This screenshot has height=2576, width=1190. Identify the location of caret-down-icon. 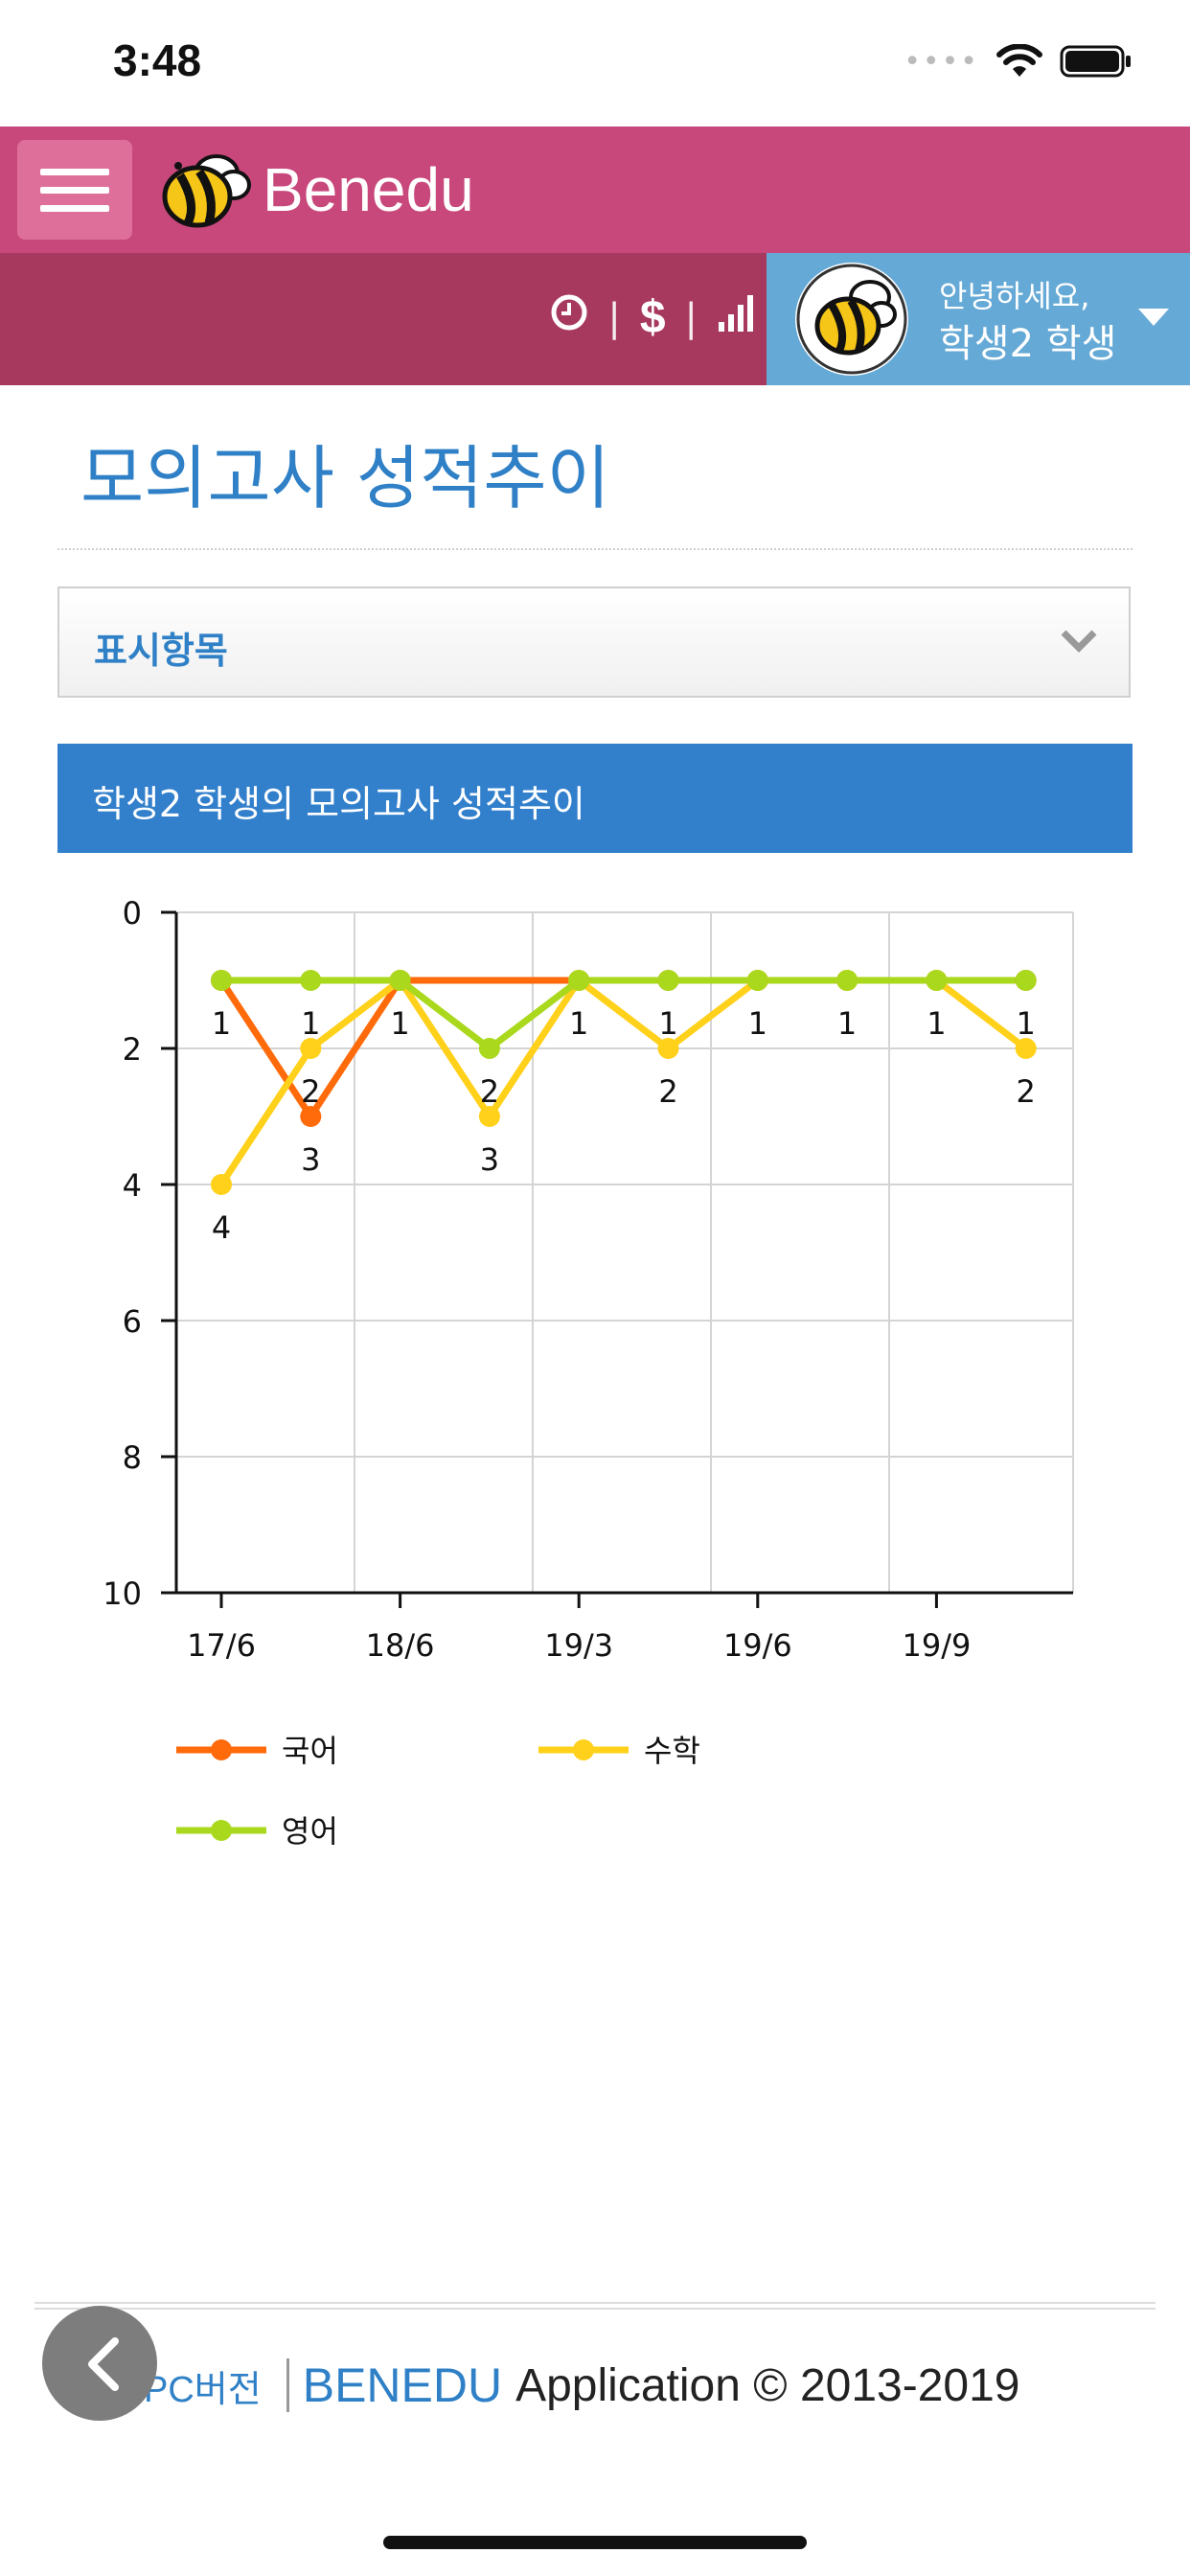
(1154, 317).